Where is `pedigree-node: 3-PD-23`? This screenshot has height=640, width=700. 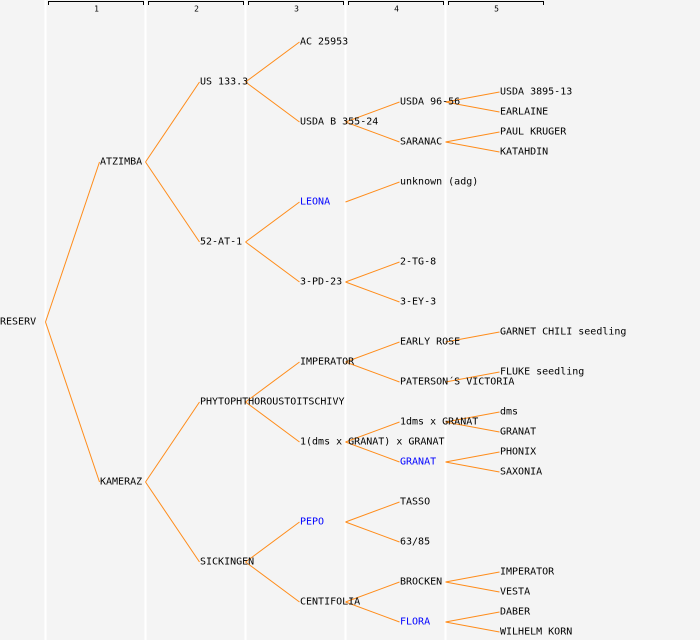
pedigree-node: 3-PD-23 is located at coordinates (321, 282).